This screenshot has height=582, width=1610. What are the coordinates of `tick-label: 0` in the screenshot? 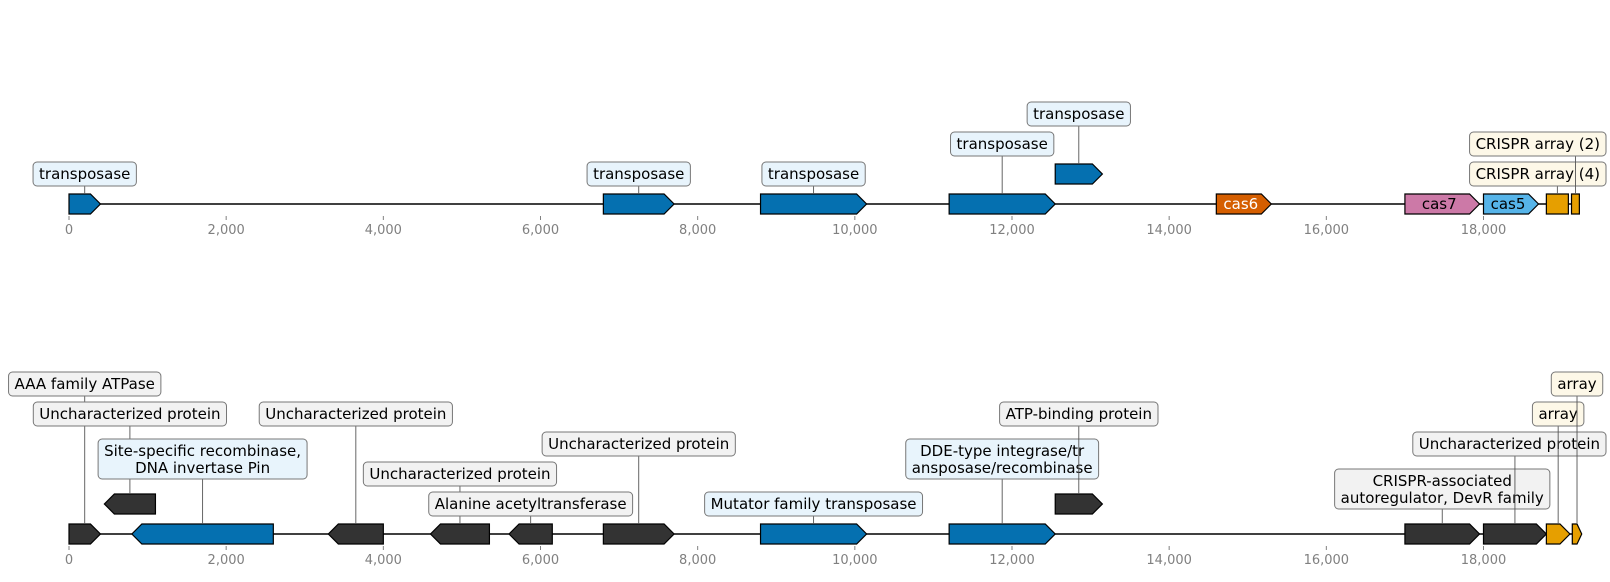 It's located at (69, 560).